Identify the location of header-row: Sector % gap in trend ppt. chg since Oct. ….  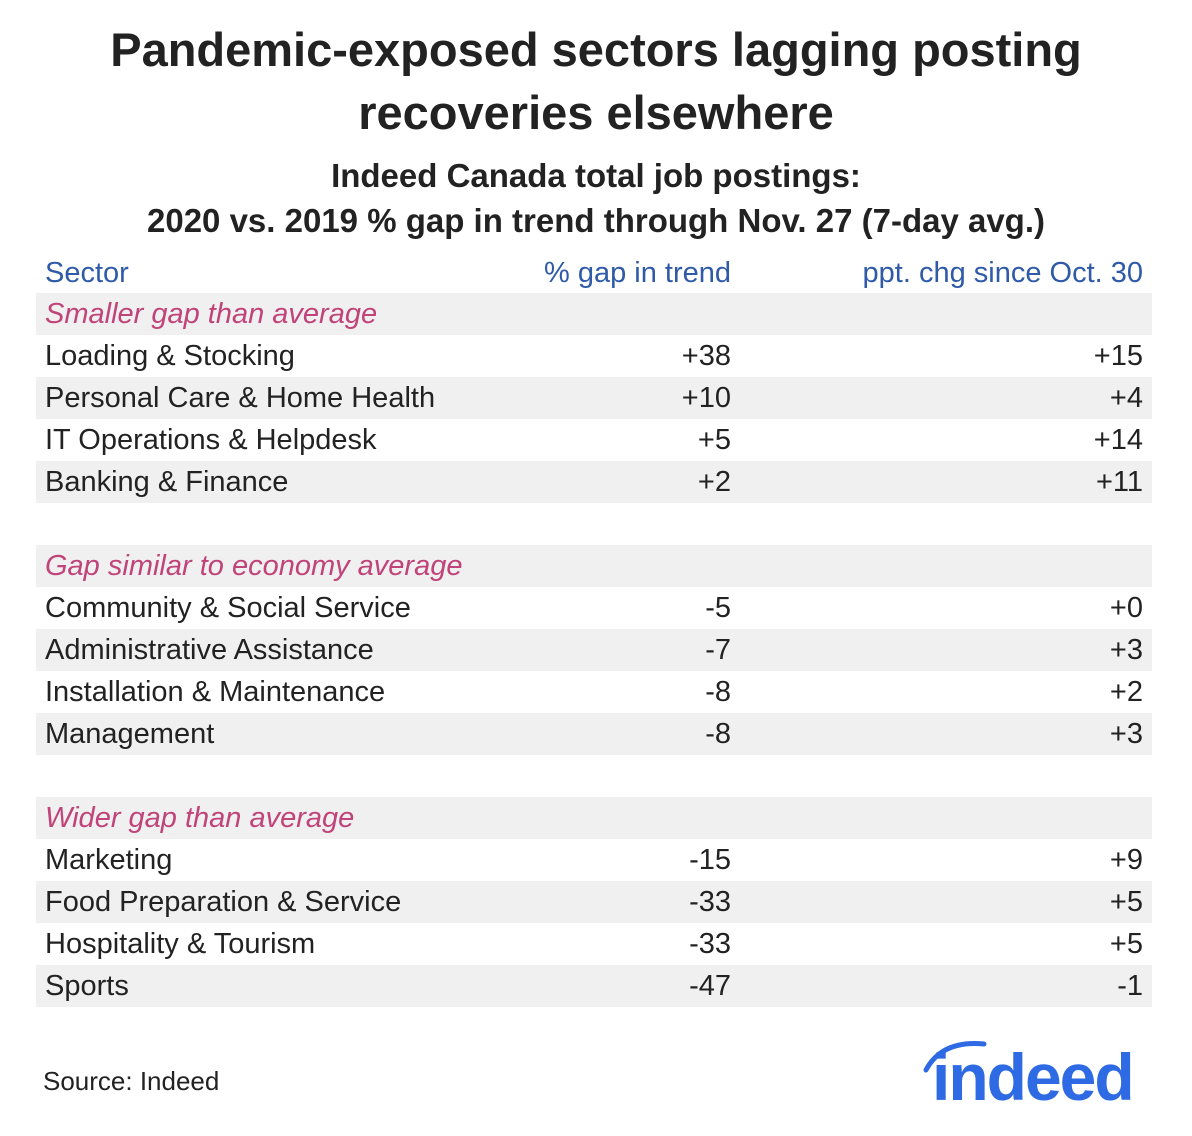
(594, 273).